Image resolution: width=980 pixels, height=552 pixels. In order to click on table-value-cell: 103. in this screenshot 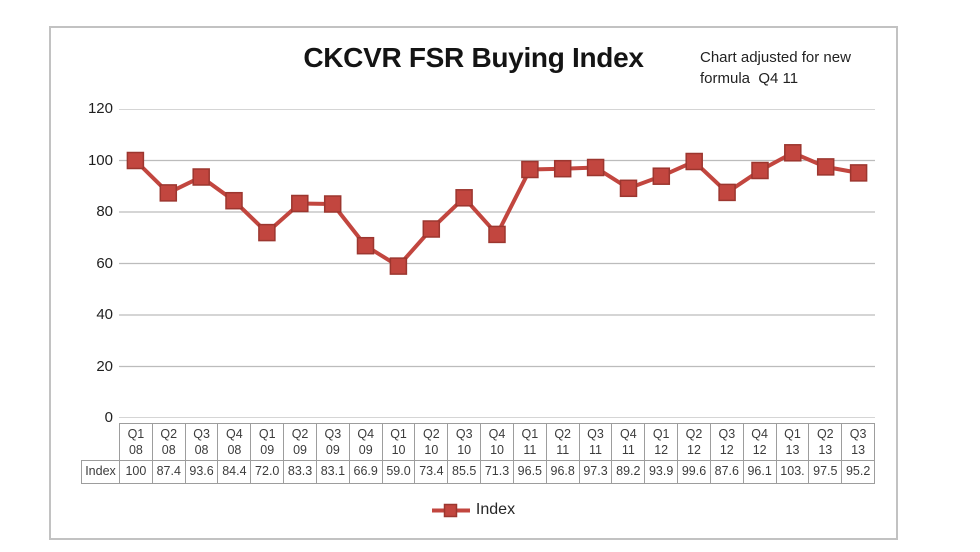, I will do `click(793, 472)`.